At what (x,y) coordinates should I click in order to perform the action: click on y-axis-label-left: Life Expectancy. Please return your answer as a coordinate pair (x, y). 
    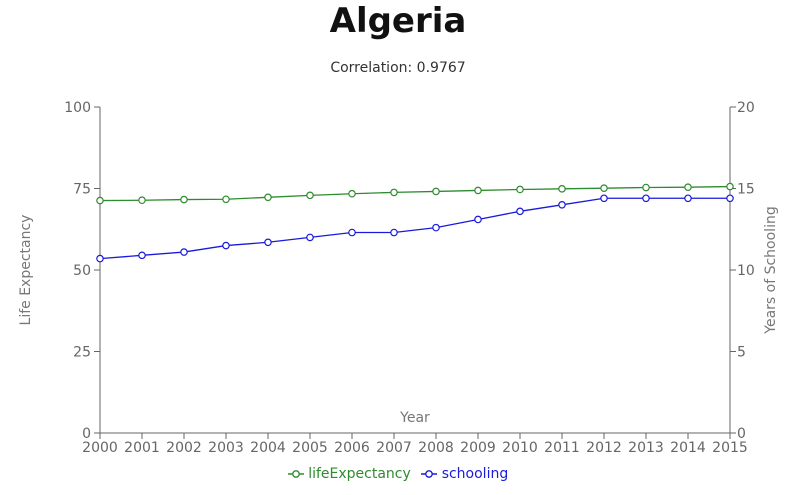
    Looking at the image, I should click on (26, 270).